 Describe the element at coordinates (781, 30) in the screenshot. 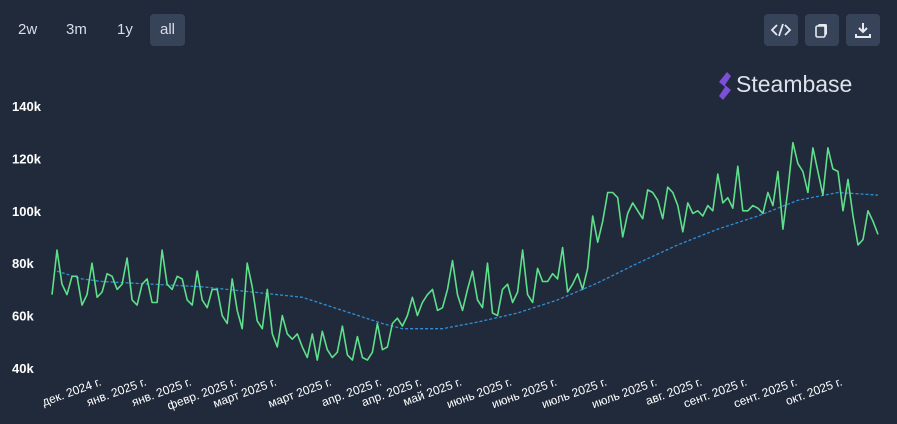

I see `embed-button` at that location.